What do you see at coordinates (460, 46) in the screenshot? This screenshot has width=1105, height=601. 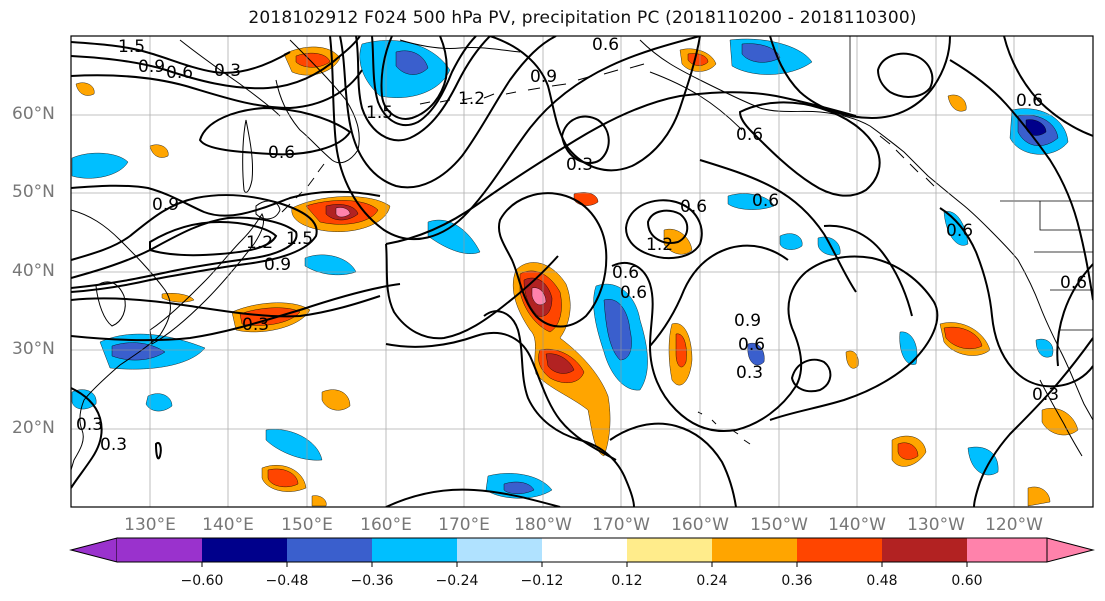 I see `bering-coastline` at bounding box center [460, 46].